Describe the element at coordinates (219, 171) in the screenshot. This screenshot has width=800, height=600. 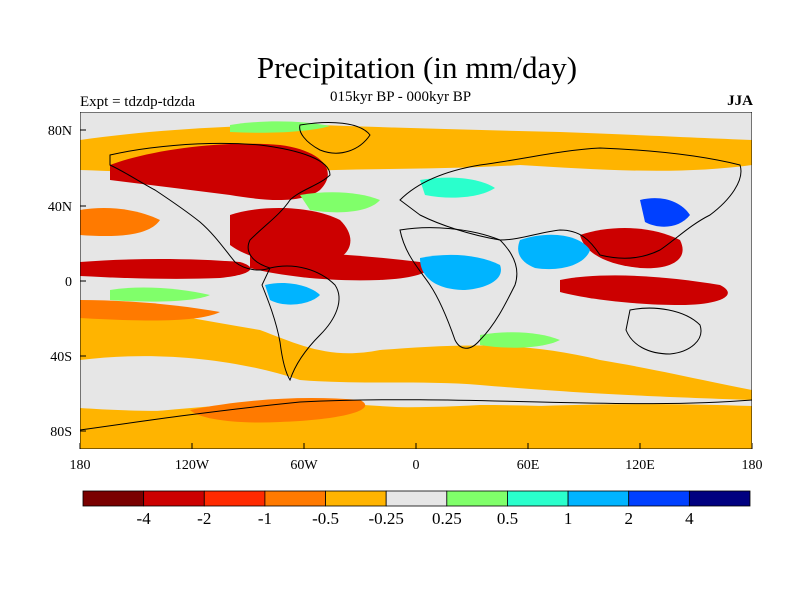
I see `north-america-red` at that location.